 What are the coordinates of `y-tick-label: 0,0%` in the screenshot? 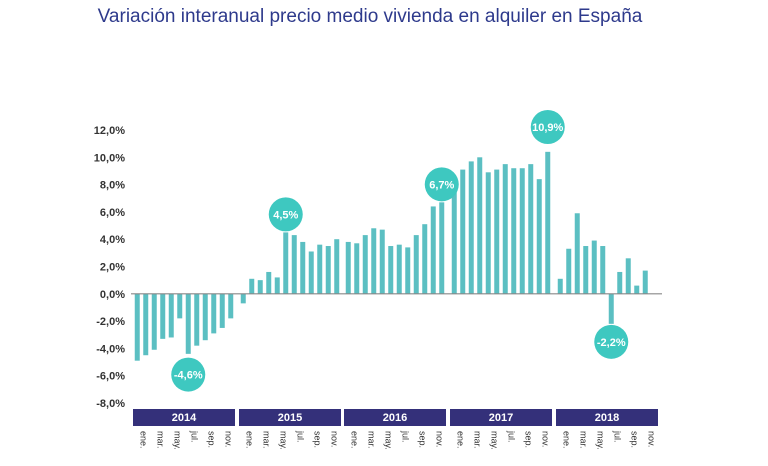 It's located at (112, 295).